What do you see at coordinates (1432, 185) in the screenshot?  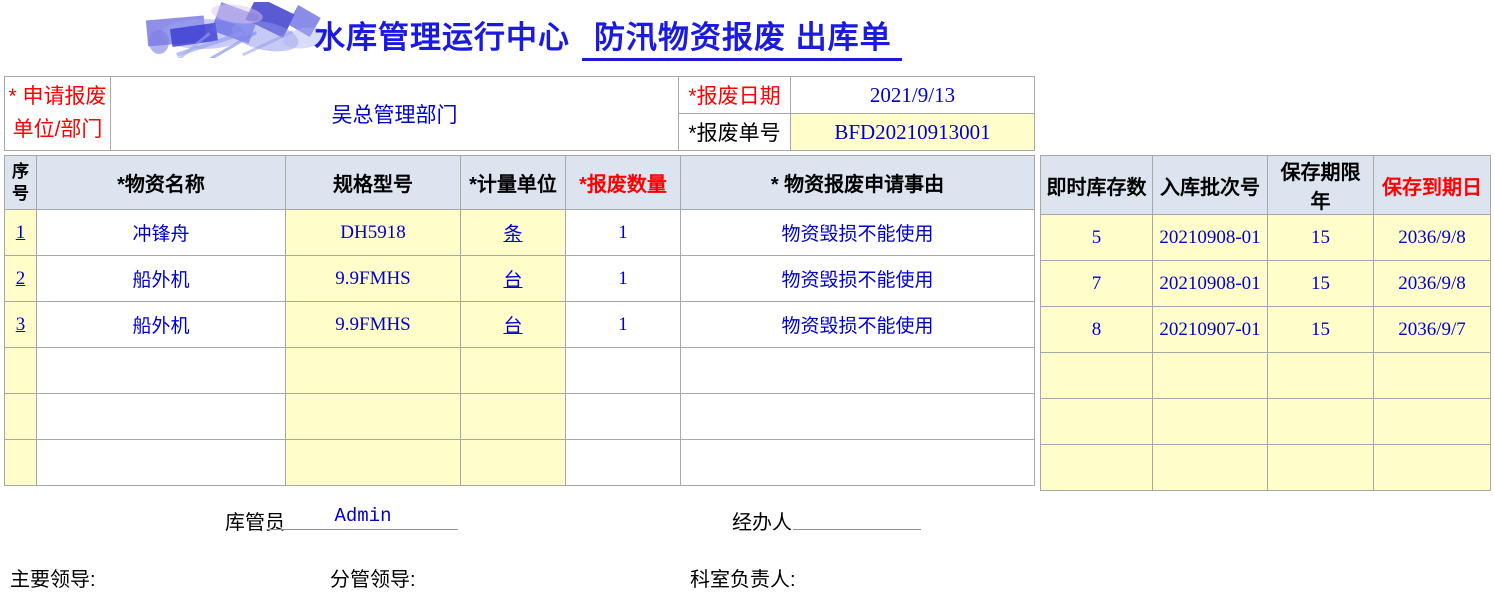 I see `col-header-expiry: 保存到期日` at bounding box center [1432, 185].